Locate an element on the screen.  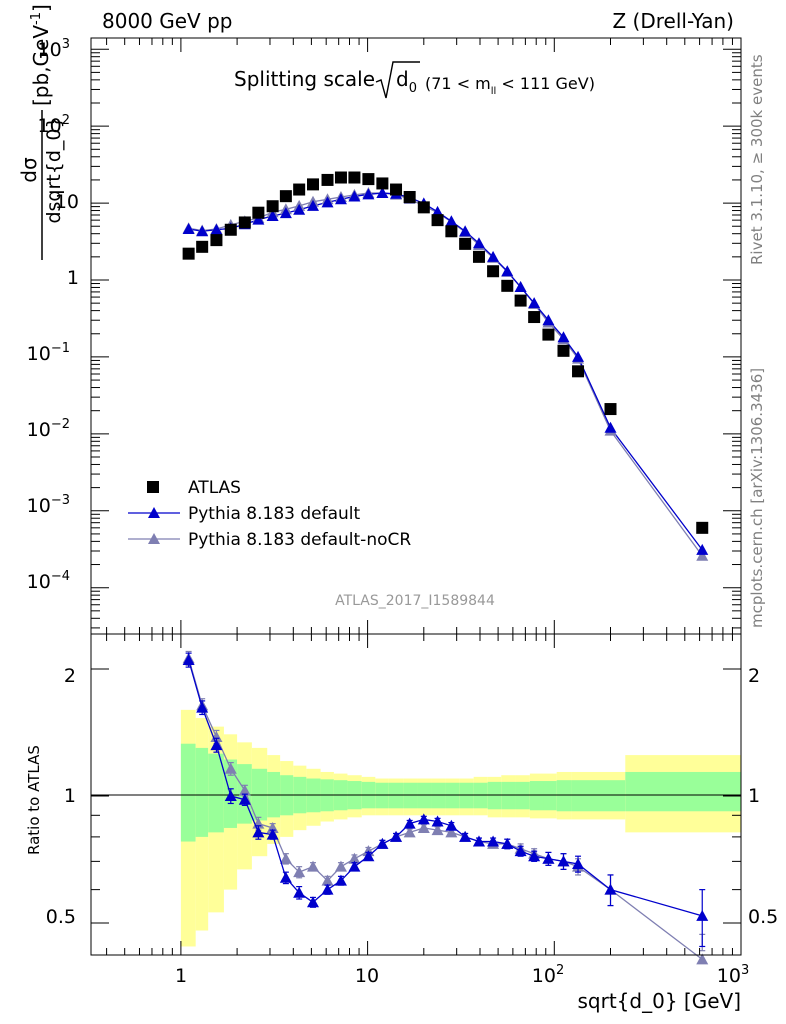
legend-atlas-label: ATLAS is located at coordinates (214, 488).